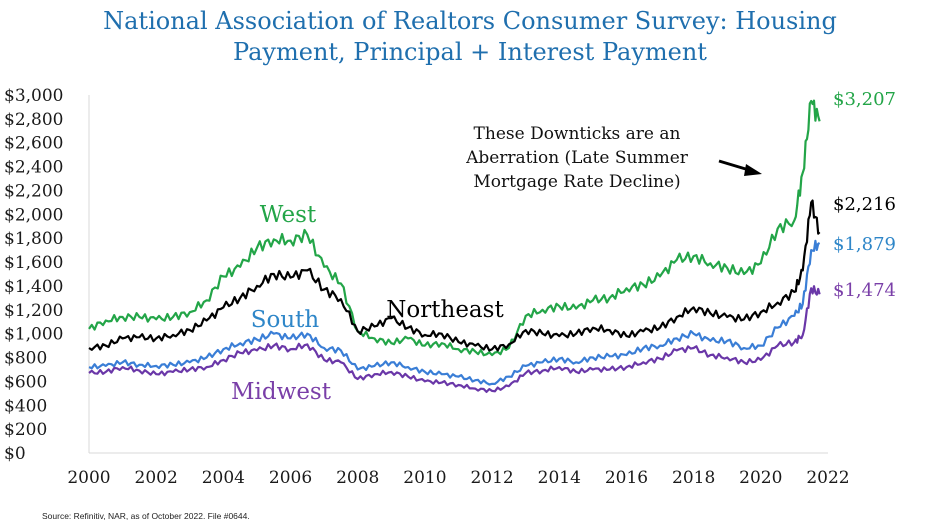 Image resolution: width=940 pixels, height=529 pixels. Describe the element at coordinates (445, 310) in the screenshot. I see `series-label-northeast: Northeast` at that location.